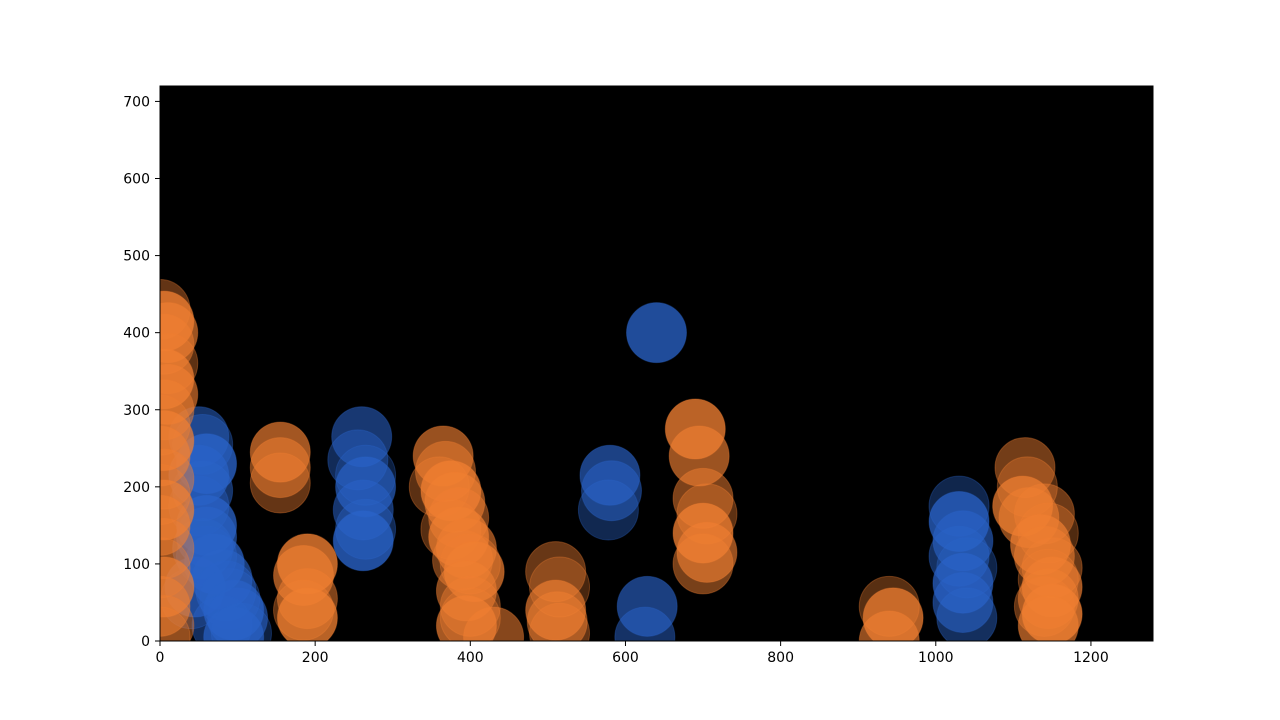 This screenshot has width=1280, height=720. What do you see at coordinates (141, 372) in the screenshot?
I see `y-axis: 0 100 200 300 400 500 600 700` at bounding box center [141, 372].